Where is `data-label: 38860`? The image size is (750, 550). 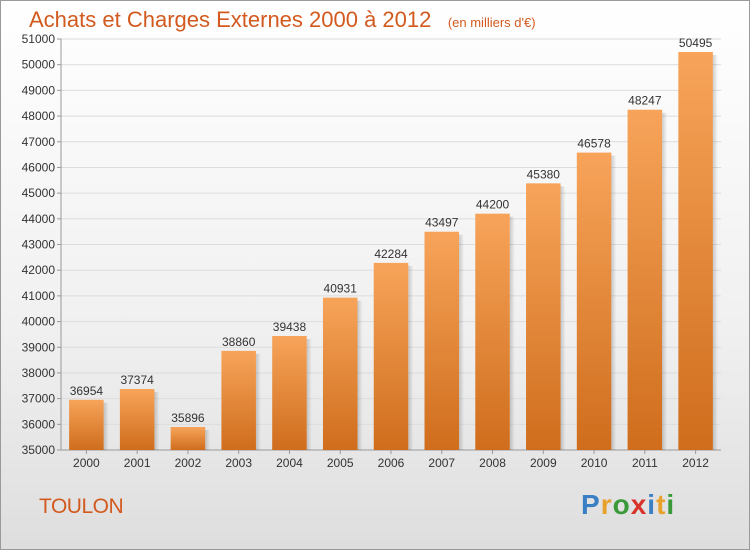
data-label: 38860 is located at coordinates (239, 342).